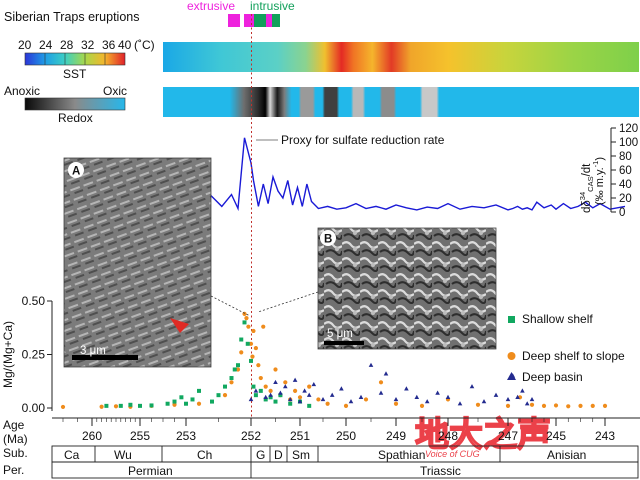 The image size is (640, 480). I want to click on proxy-tick-label: 20, so click(625, 199).